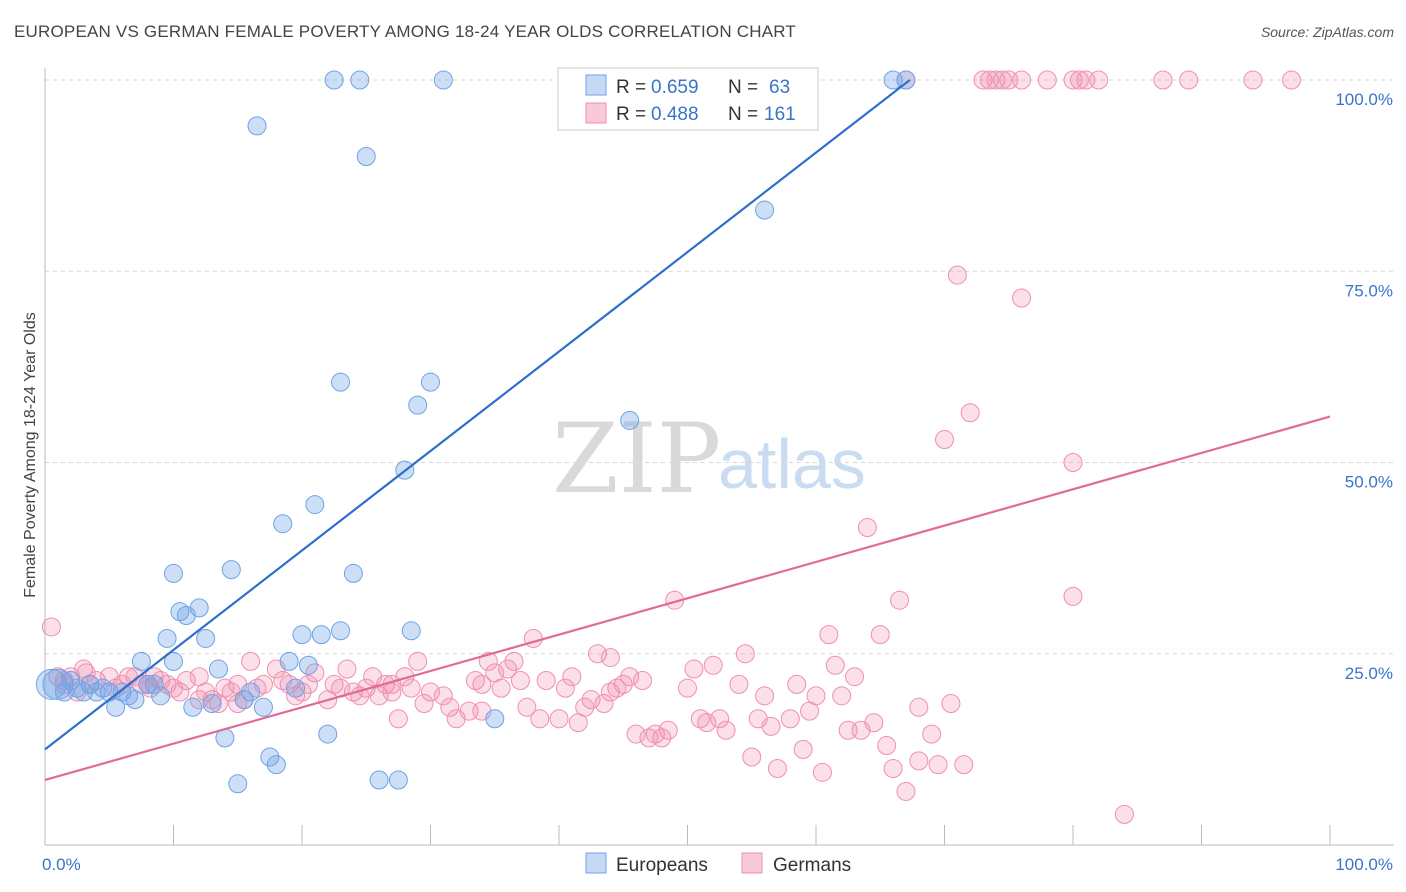 The height and width of the screenshot is (892, 1406). Describe the element at coordinates (688, 99) in the screenshot. I see `stats-legend: R = 0.659 N = 63 R = 0.488 N = 161` at that location.